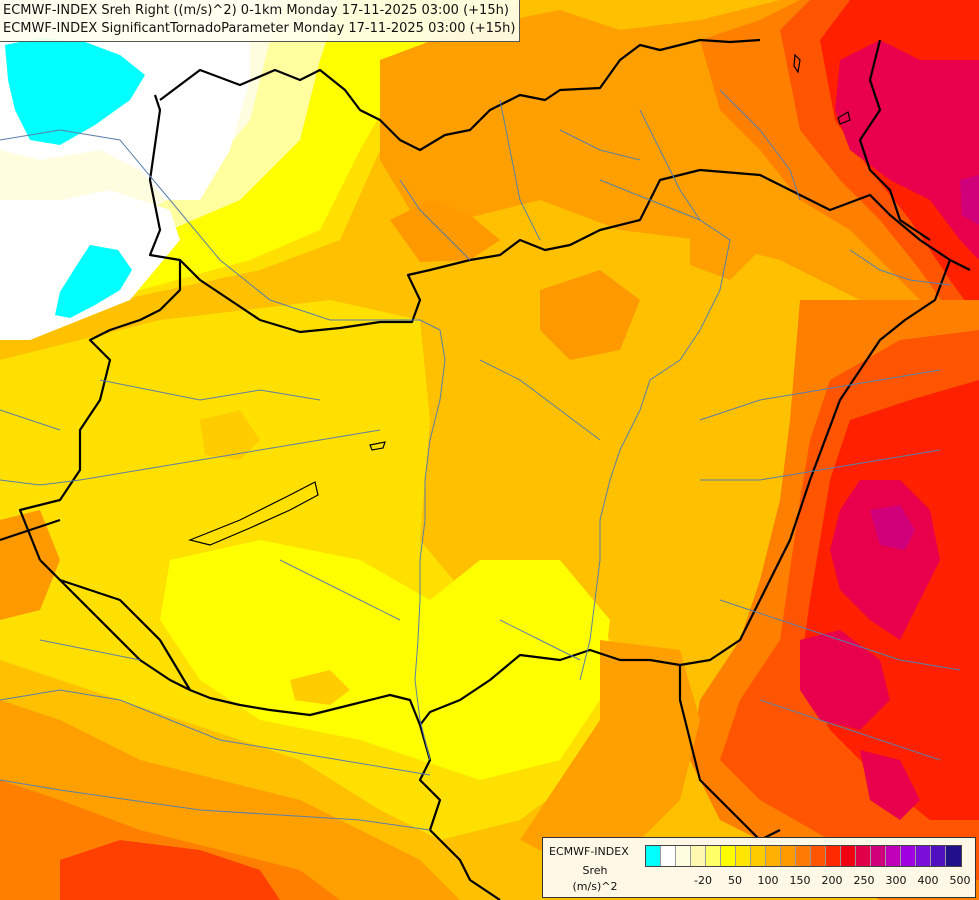 This screenshot has height=900, width=979. Describe the element at coordinates (735, 880) in the screenshot. I see `legend-tick-label: 50` at that location.